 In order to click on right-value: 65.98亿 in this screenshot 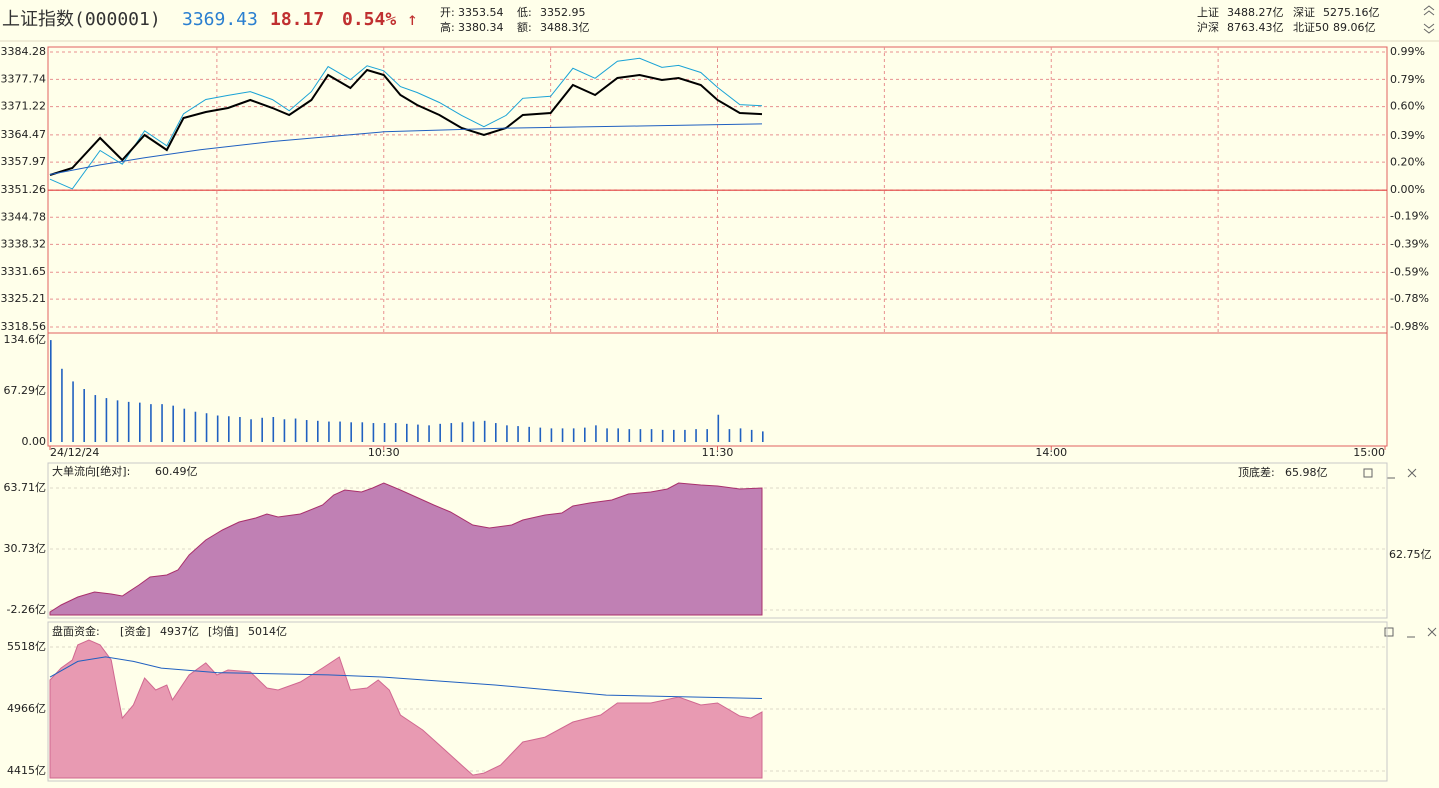, I will do `click(1306, 472)`.